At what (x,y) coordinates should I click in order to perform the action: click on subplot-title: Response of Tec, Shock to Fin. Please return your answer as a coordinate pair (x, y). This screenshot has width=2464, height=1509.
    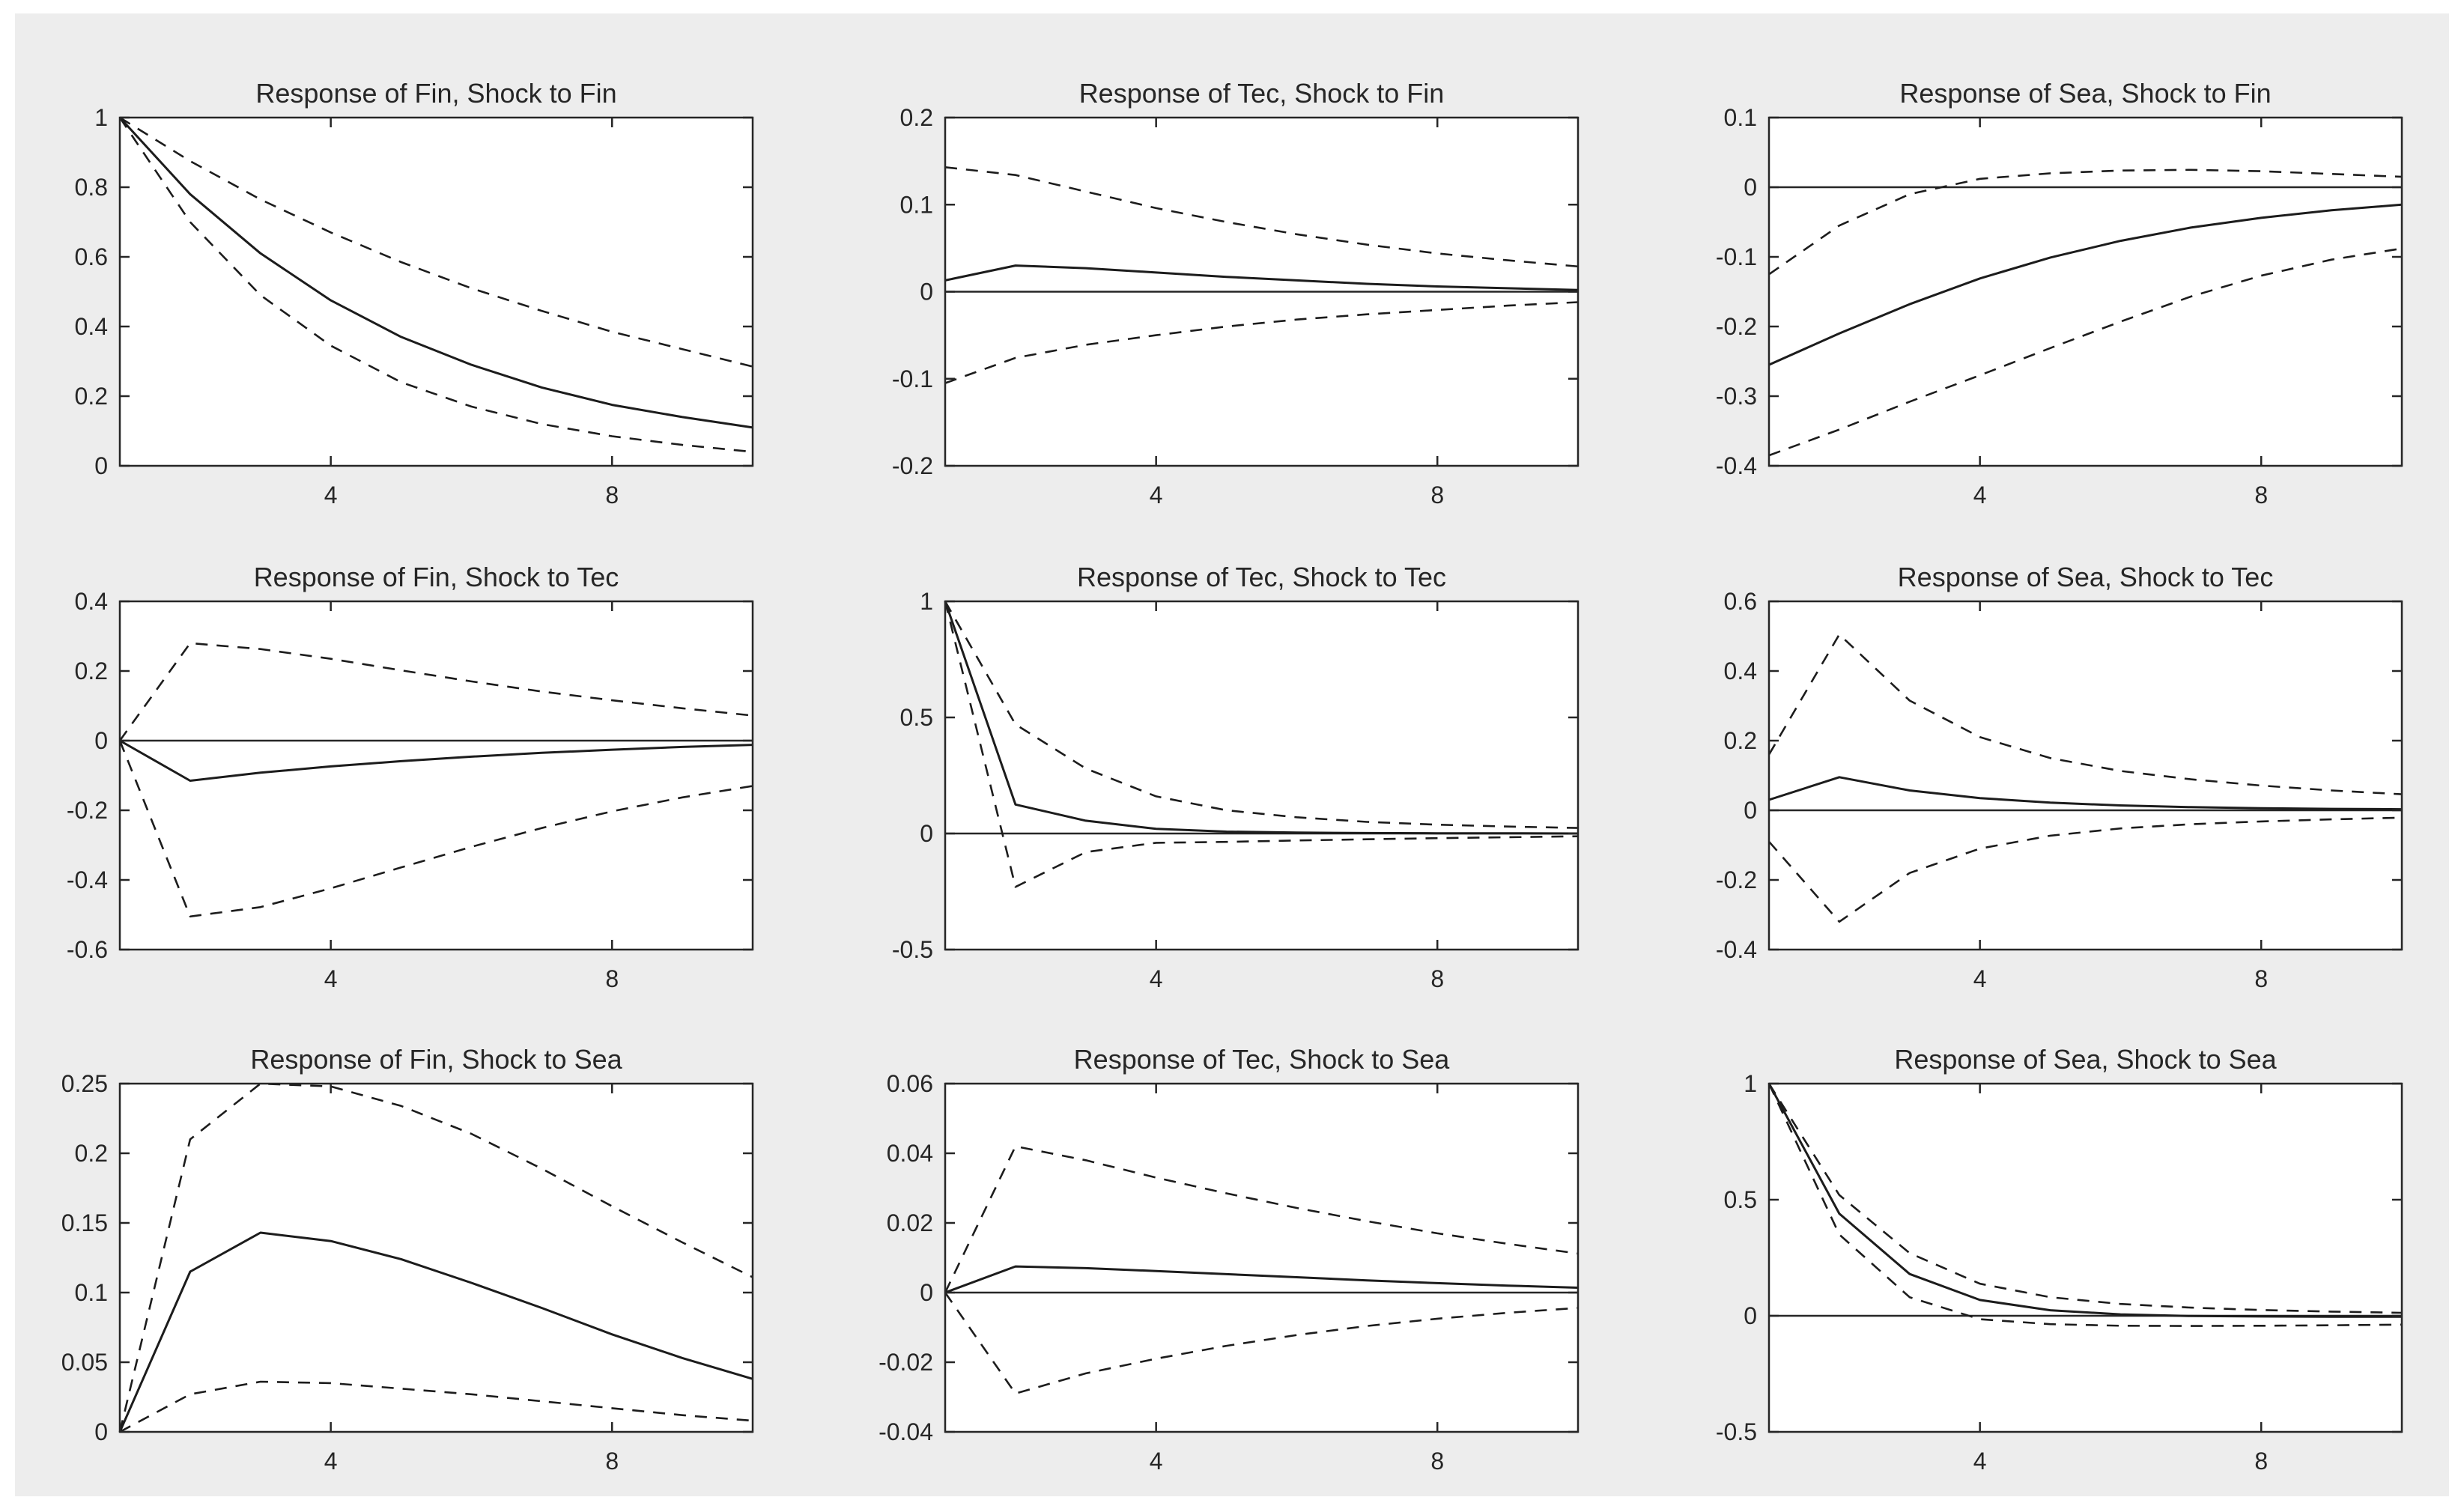
    Looking at the image, I should click on (1262, 94).